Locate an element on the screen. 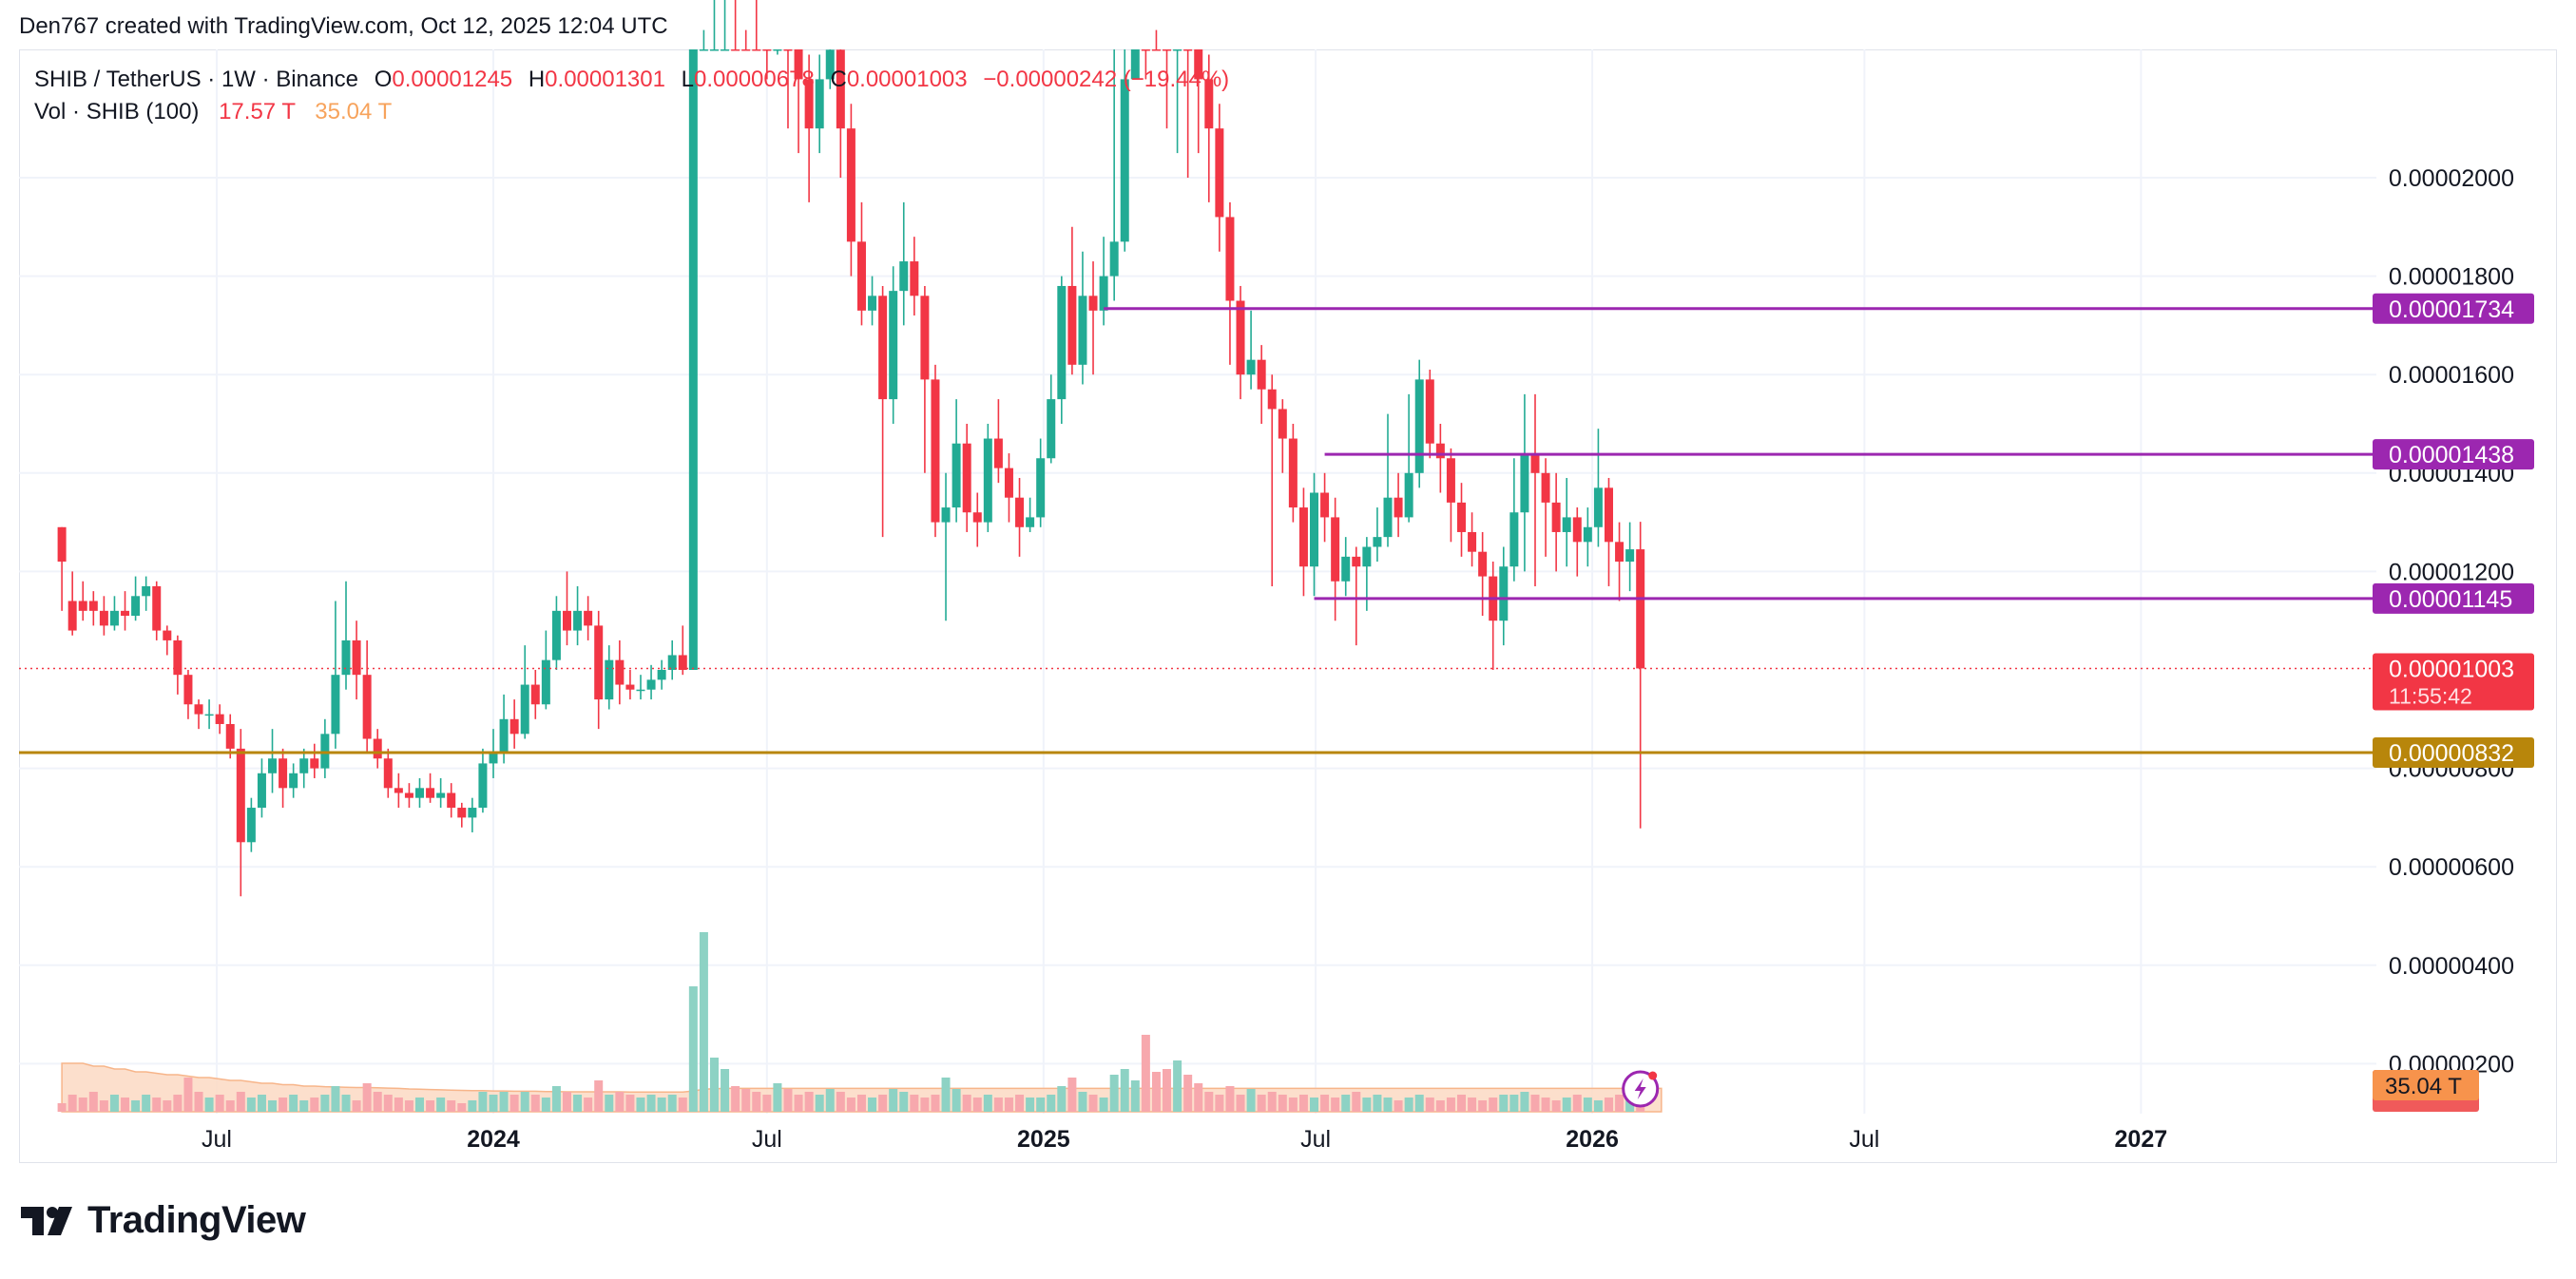 This screenshot has height=1279, width=2576. y-tick-label: 0.00001200 is located at coordinates (2451, 572).